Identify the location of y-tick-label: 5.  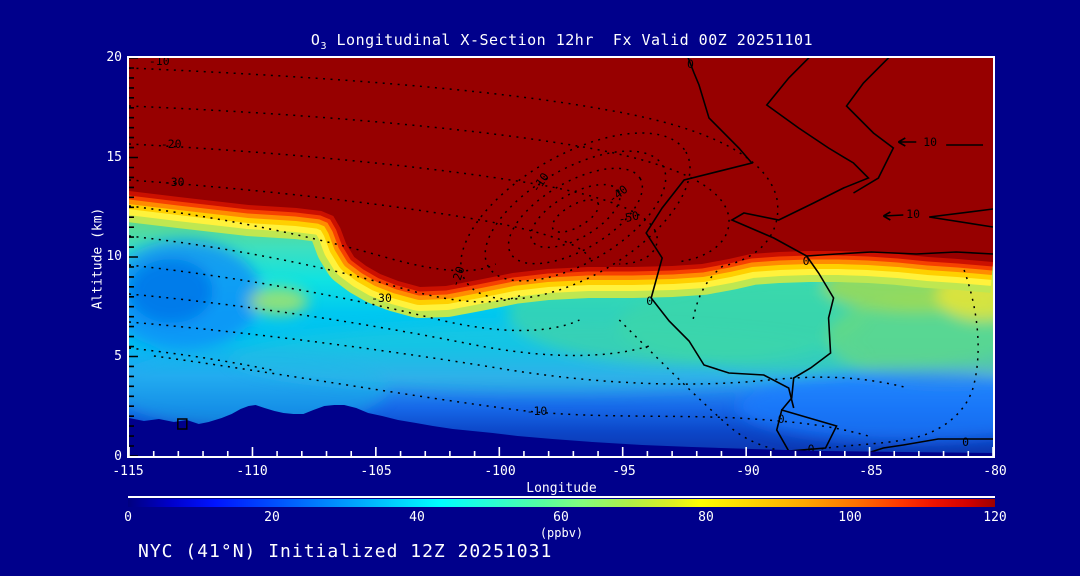
(118, 356).